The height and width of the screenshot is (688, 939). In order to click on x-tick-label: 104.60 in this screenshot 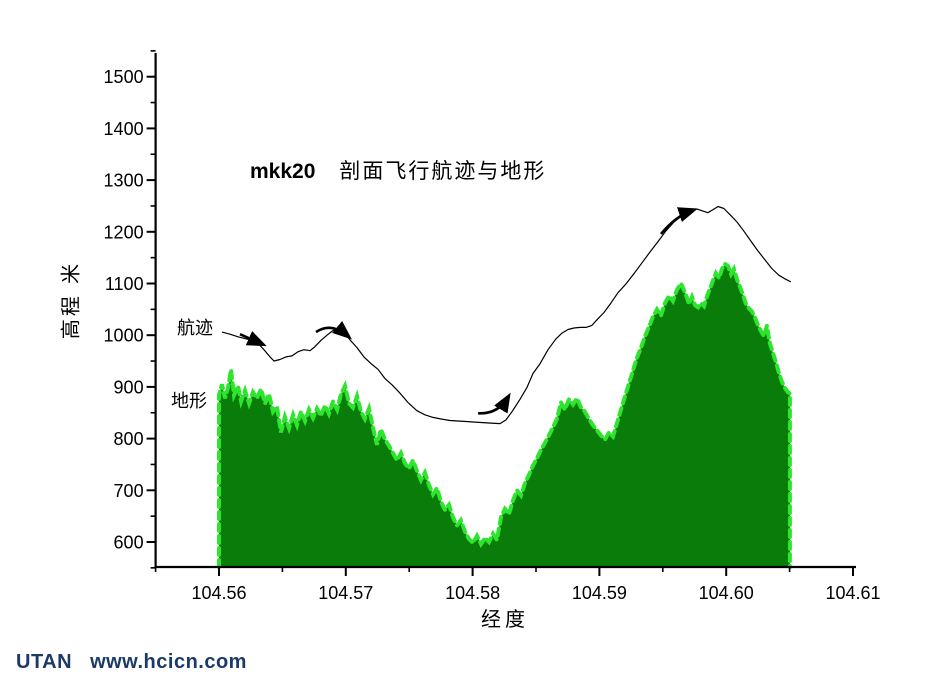, I will do `click(726, 593)`.